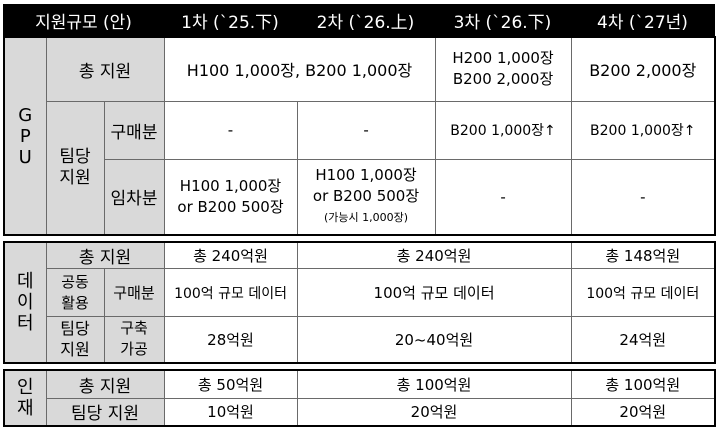  I want to click on talent-team-phase-1: 10억원, so click(230, 412).